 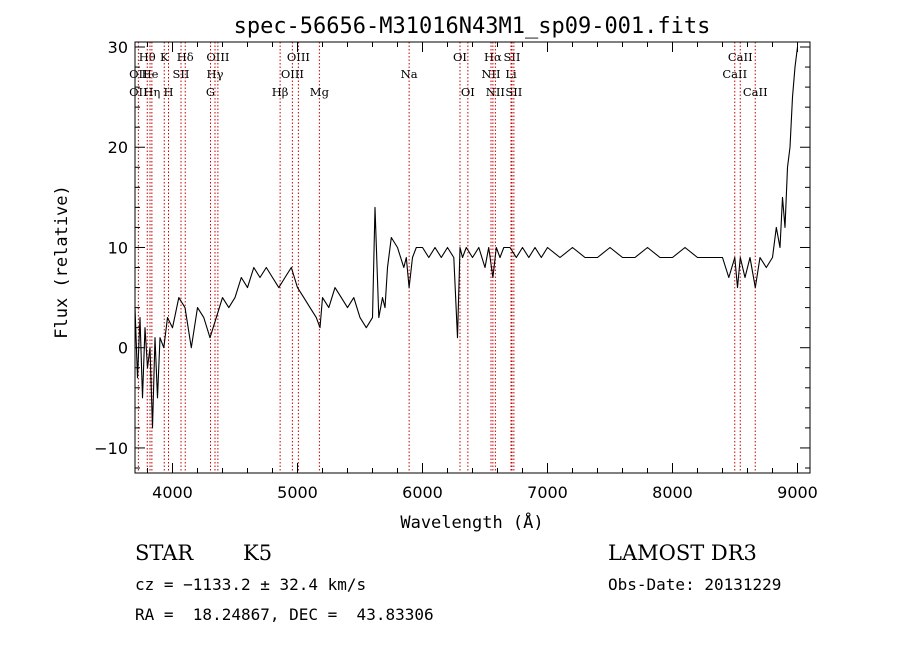 I want to click on x-axis-label: Wavelength (Å), so click(x=471, y=522).